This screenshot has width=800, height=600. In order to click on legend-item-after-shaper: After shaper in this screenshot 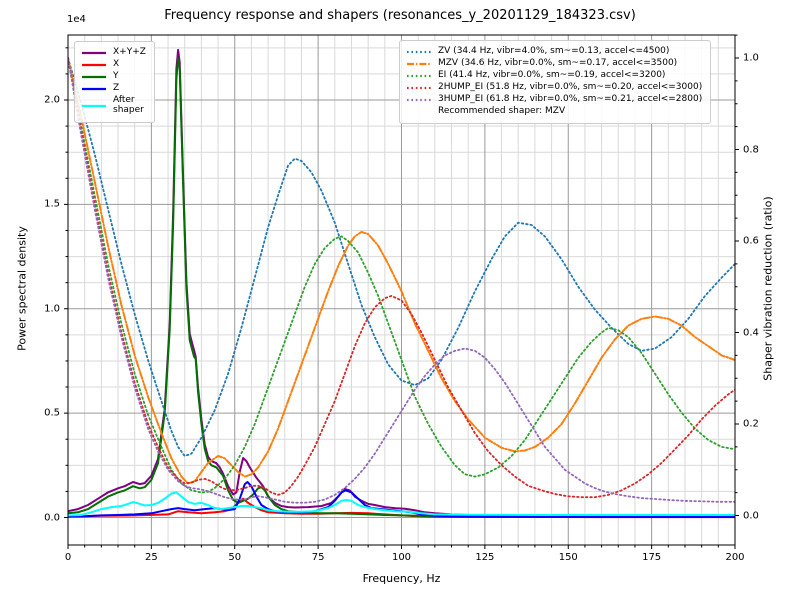, I will do `click(113, 105)`.